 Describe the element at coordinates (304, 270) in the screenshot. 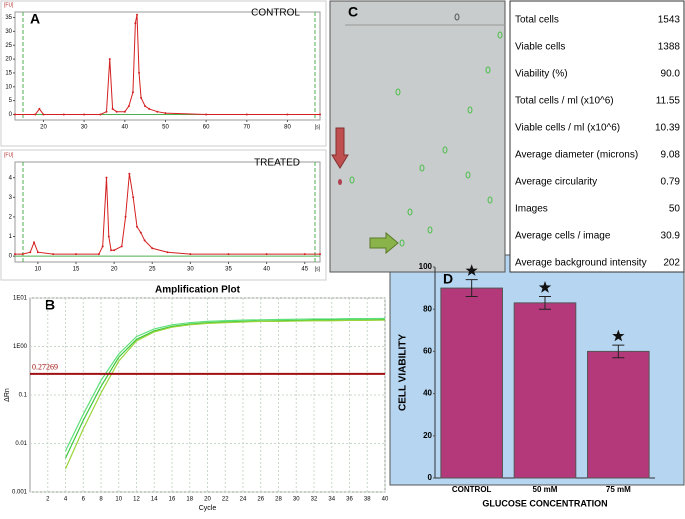

I see `x-tick-label: 45` at that location.